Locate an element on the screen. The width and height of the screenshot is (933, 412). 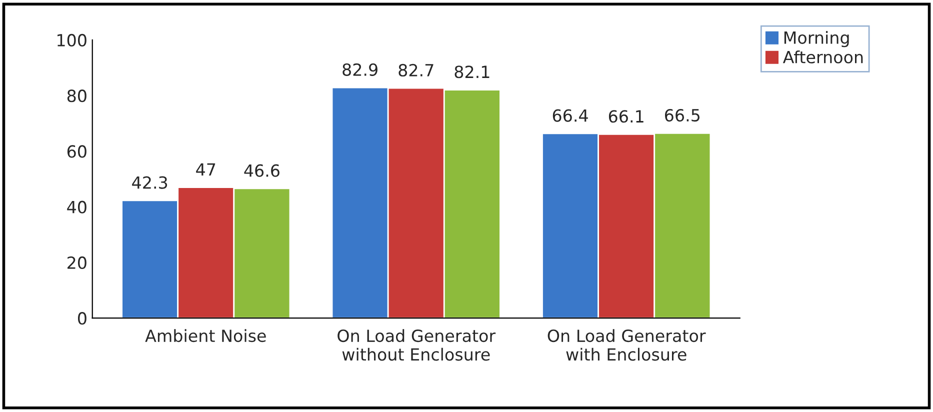
data-label: 66.1 is located at coordinates (626, 116).